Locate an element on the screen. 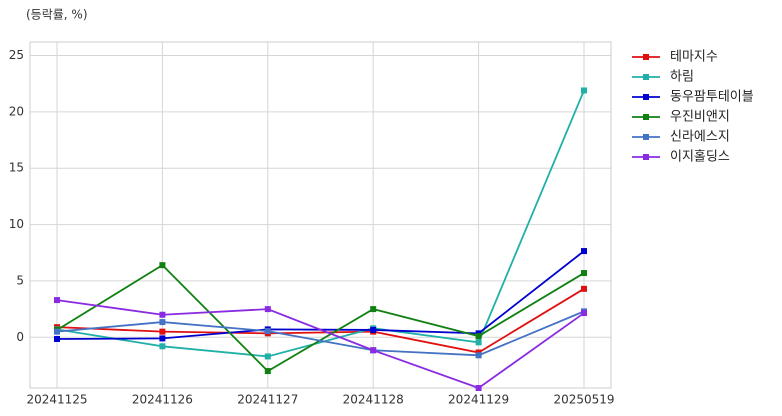 Image resolution: width=782 pixels, height=416 pixels. legend-label: 동우팜투테이블 is located at coordinates (712, 97).